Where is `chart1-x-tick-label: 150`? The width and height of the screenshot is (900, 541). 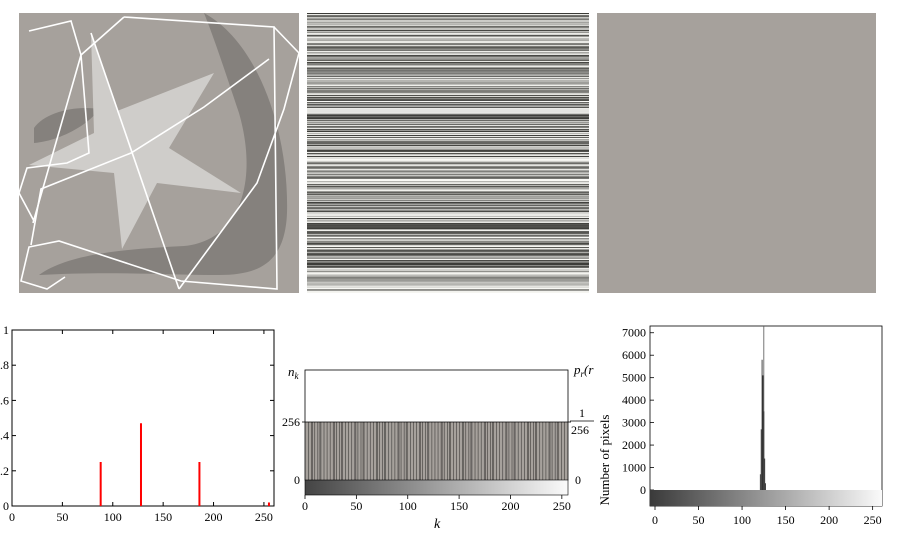 chart1-x-tick-label: 150 is located at coordinates (163, 517).